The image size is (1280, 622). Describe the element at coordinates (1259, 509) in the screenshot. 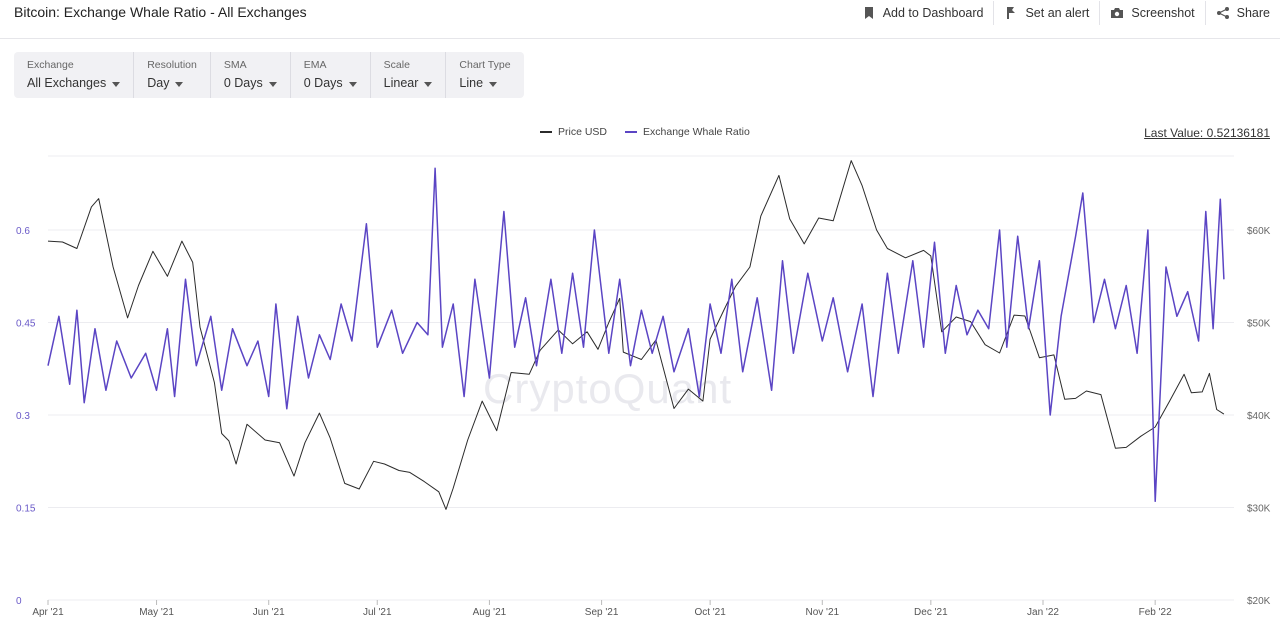

I see `y-right-tick-label: $30K` at that location.